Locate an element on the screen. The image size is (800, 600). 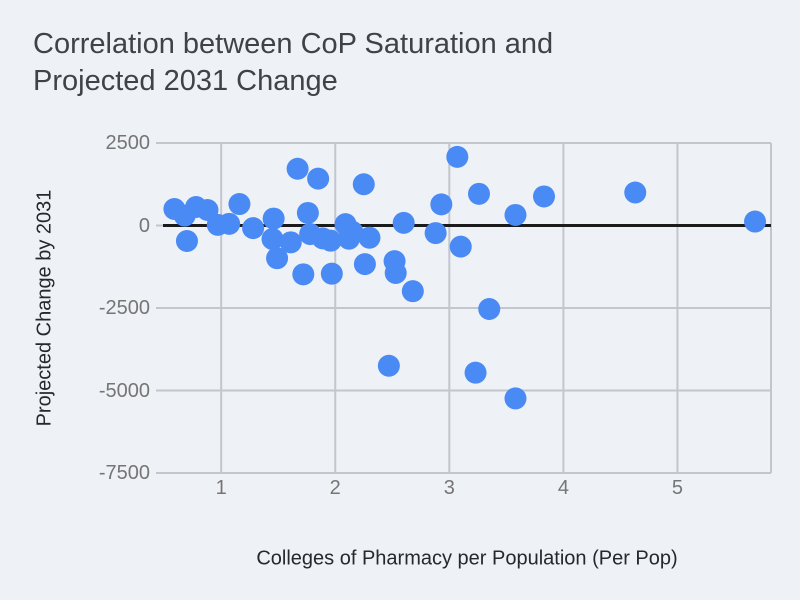
y-tick-label: -2500 is located at coordinates (124, 308).